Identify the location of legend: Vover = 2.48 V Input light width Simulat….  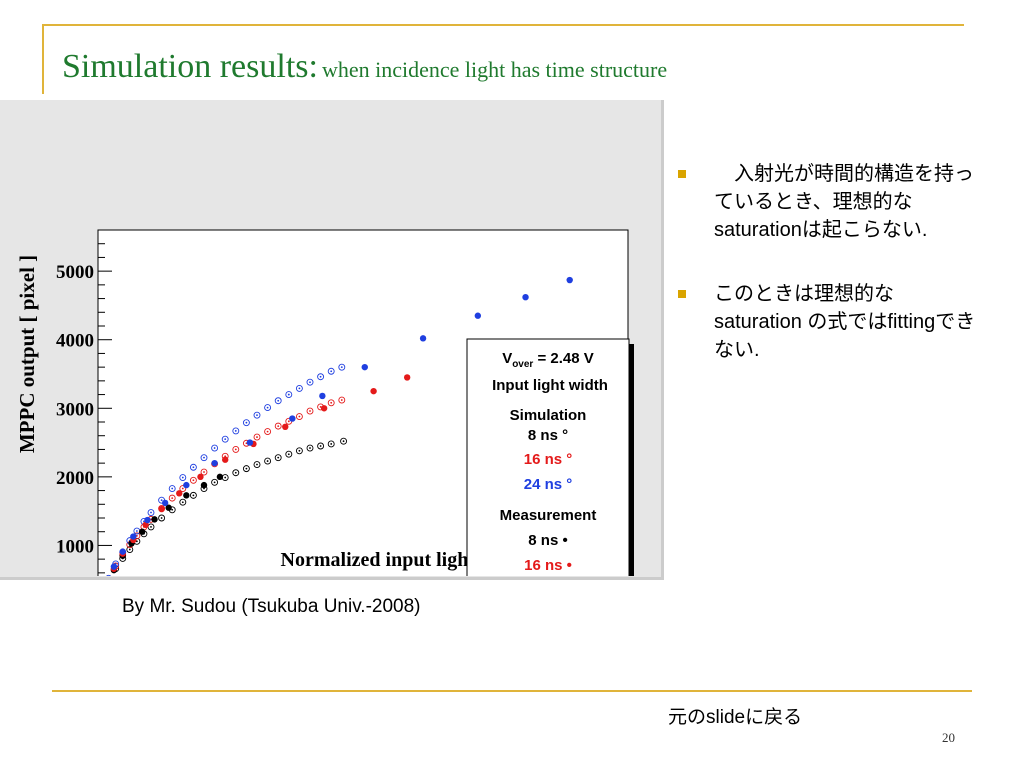
(550, 457).